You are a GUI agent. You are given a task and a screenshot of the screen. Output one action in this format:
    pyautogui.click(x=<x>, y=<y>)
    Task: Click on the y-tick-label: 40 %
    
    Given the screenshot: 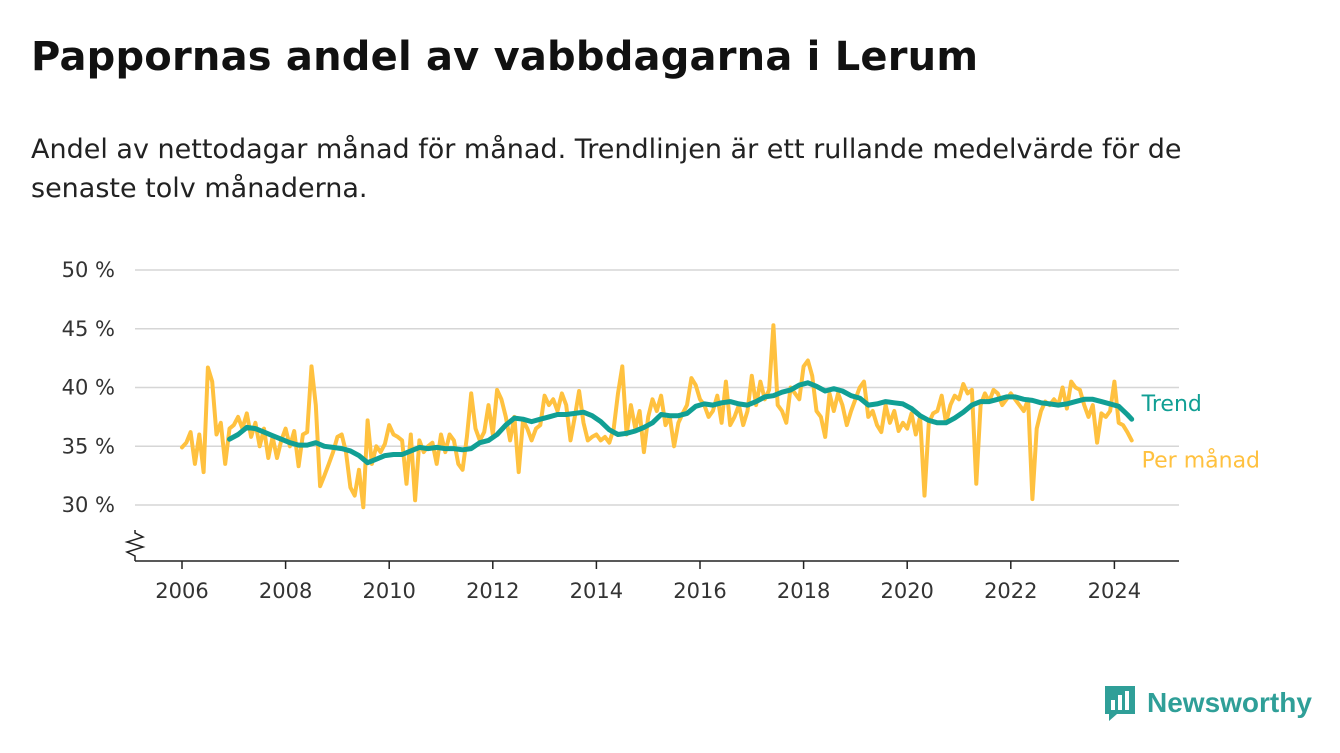 What is the action you would take?
    pyautogui.click(x=88, y=388)
    